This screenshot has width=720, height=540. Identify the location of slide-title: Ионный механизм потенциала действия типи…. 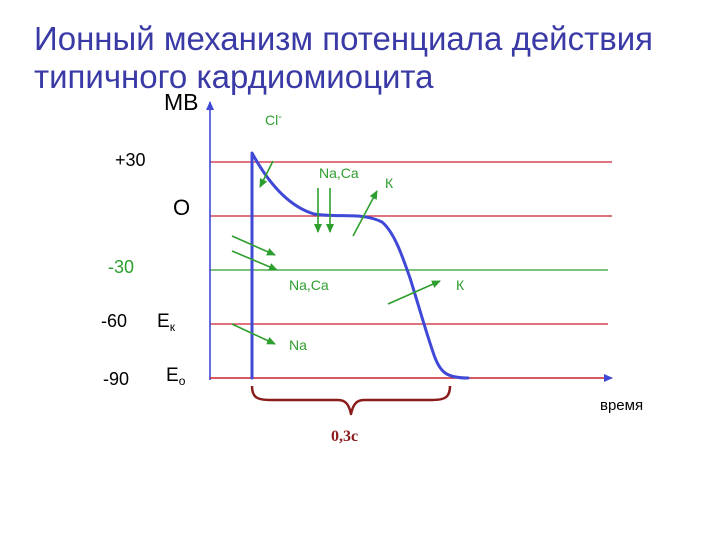
(343, 58).